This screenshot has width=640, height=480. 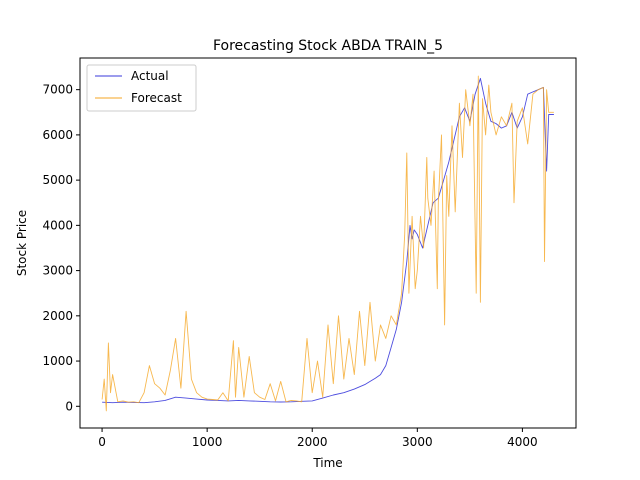 What do you see at coordinates (328, 46) in the screenshot?
I see `chart-title: Forecasting Stock ABDA TRAIN_5` at bounding box center [328, 46].